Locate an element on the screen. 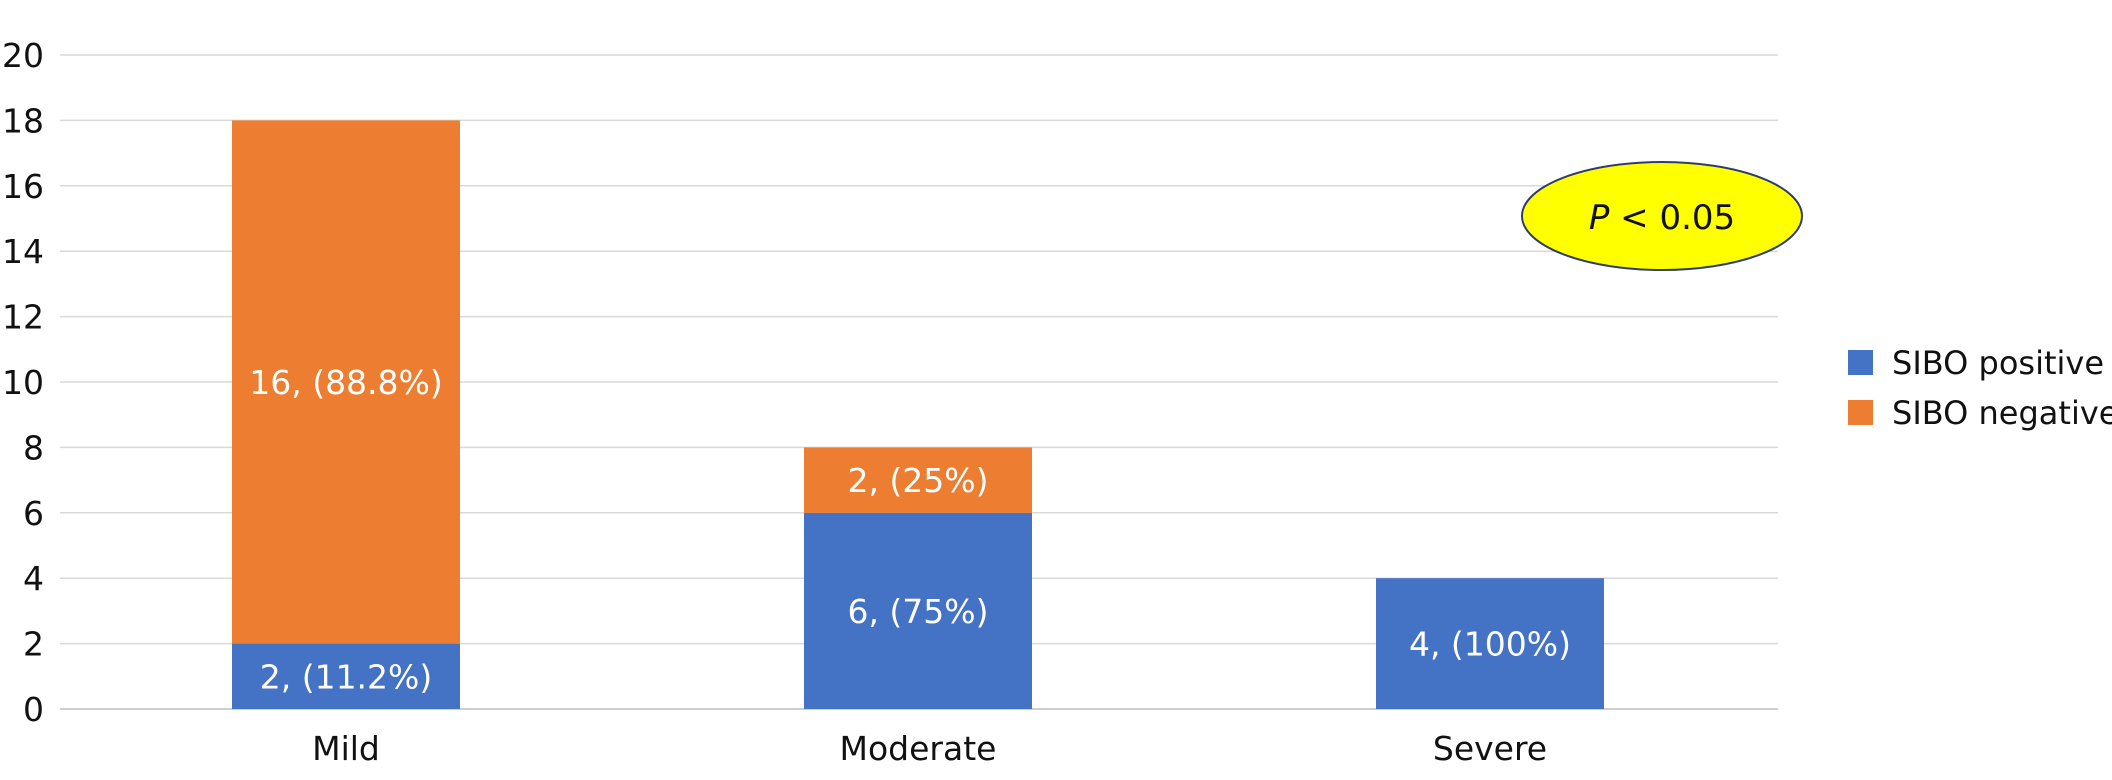  y-tick-label: 10 is located at coordinates (23, 382).